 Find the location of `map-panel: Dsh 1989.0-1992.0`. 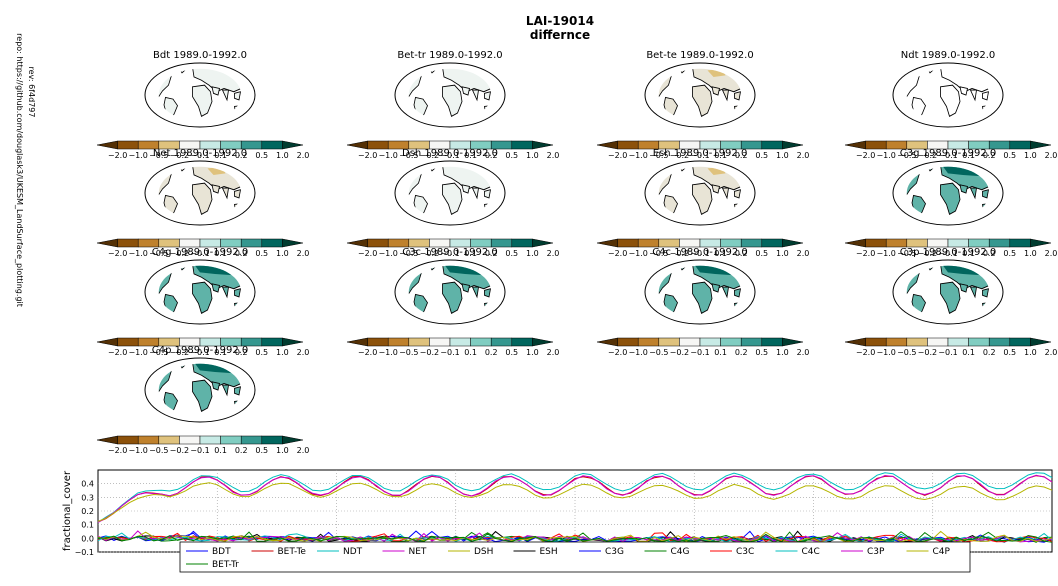

map-panel: Dsh 1989.0-1992.0 is located at coordinates (450, 187).